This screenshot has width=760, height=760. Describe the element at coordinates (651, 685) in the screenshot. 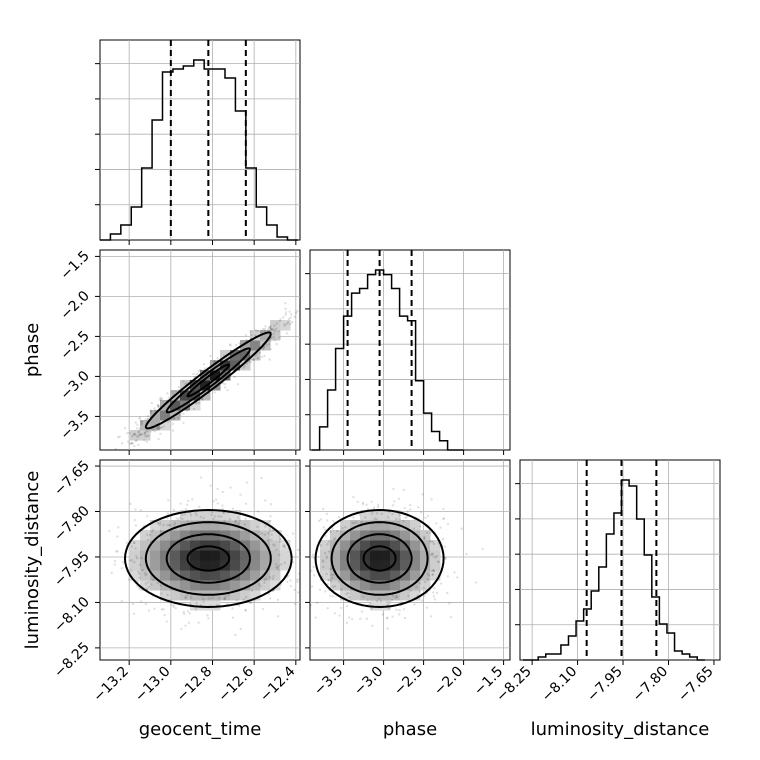

I see `x-tick-label: −7.80` at that location.